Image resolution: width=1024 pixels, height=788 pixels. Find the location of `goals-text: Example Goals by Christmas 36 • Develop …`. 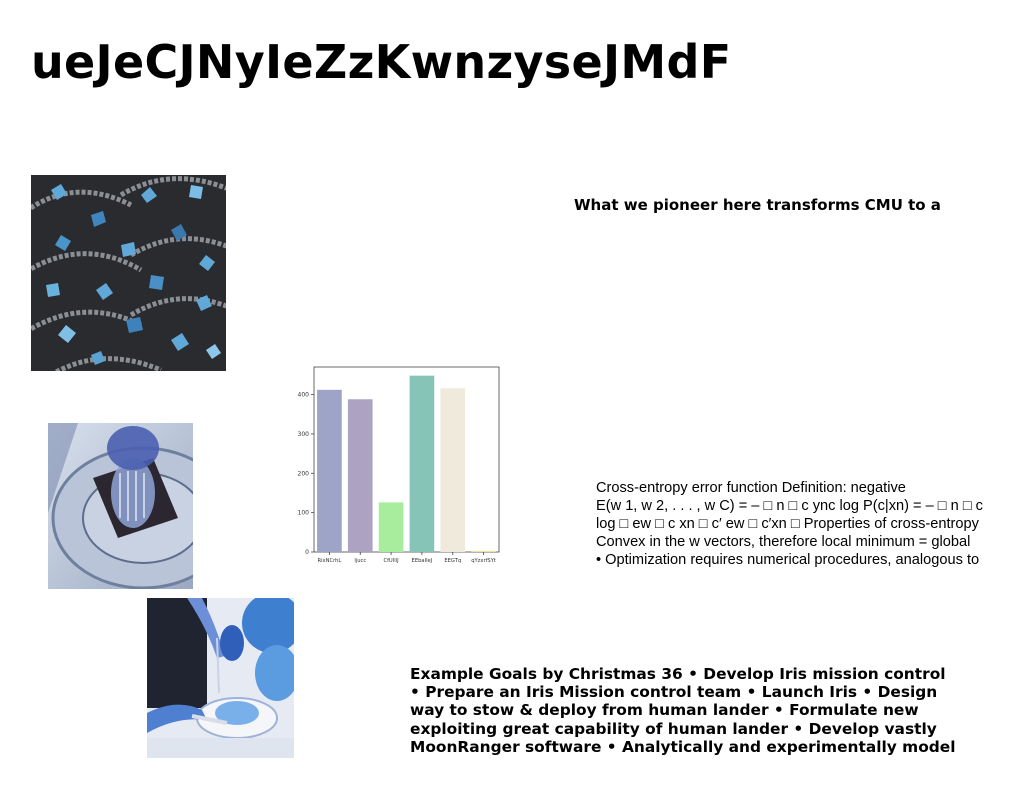

goals-text: Example Goals by Christmas 36 • Develop … is located at coordinates (710, 710).